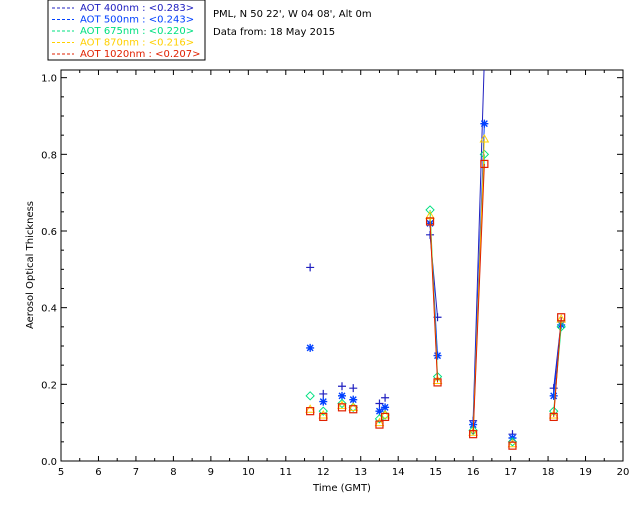 The width and height of the screenshot is (640, 512). Describe the element at coordinates (473, 472) in the screenshot. I see `x-tick-label: 16` at that location.